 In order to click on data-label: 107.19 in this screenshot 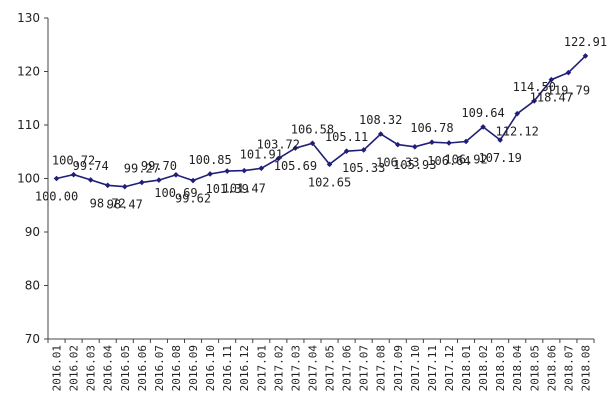, I will do `click(499, 158)`.